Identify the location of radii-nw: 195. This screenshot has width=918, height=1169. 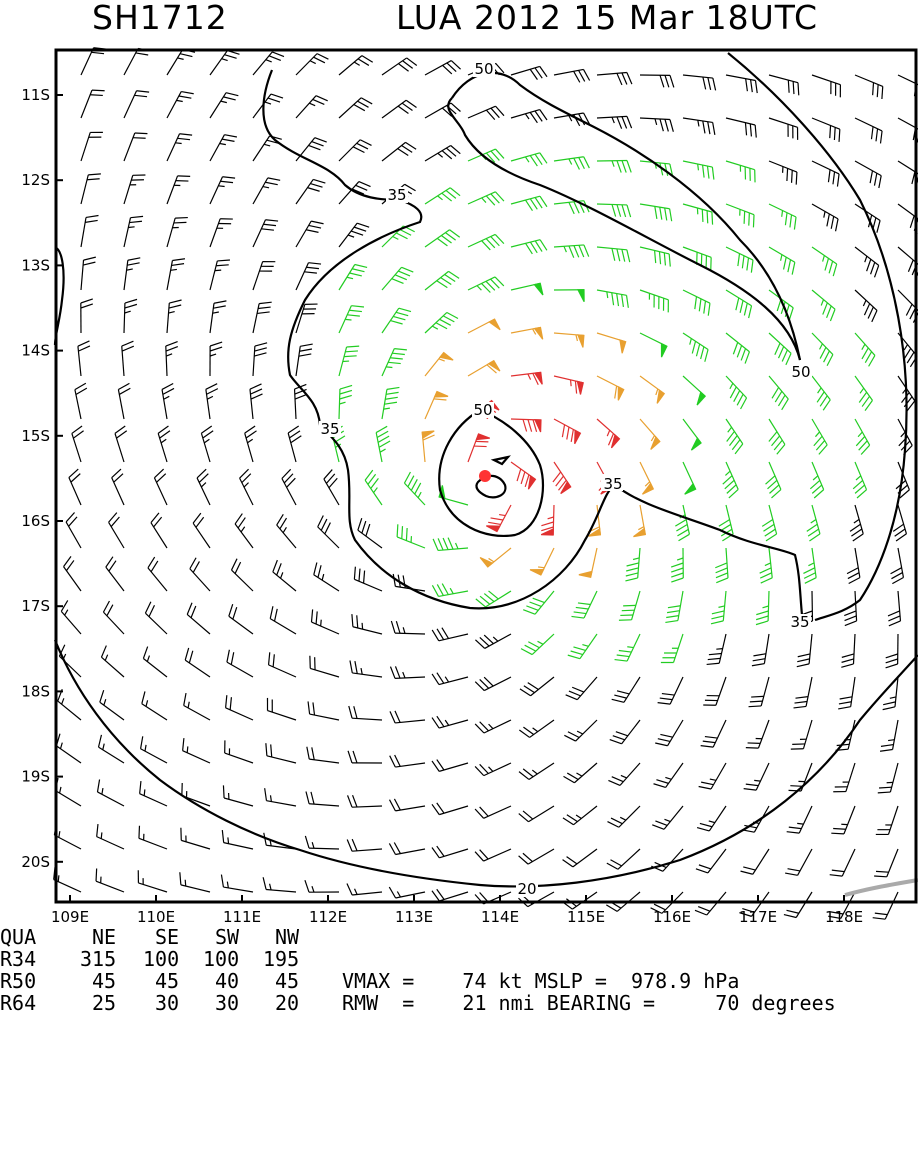
(281, 959).